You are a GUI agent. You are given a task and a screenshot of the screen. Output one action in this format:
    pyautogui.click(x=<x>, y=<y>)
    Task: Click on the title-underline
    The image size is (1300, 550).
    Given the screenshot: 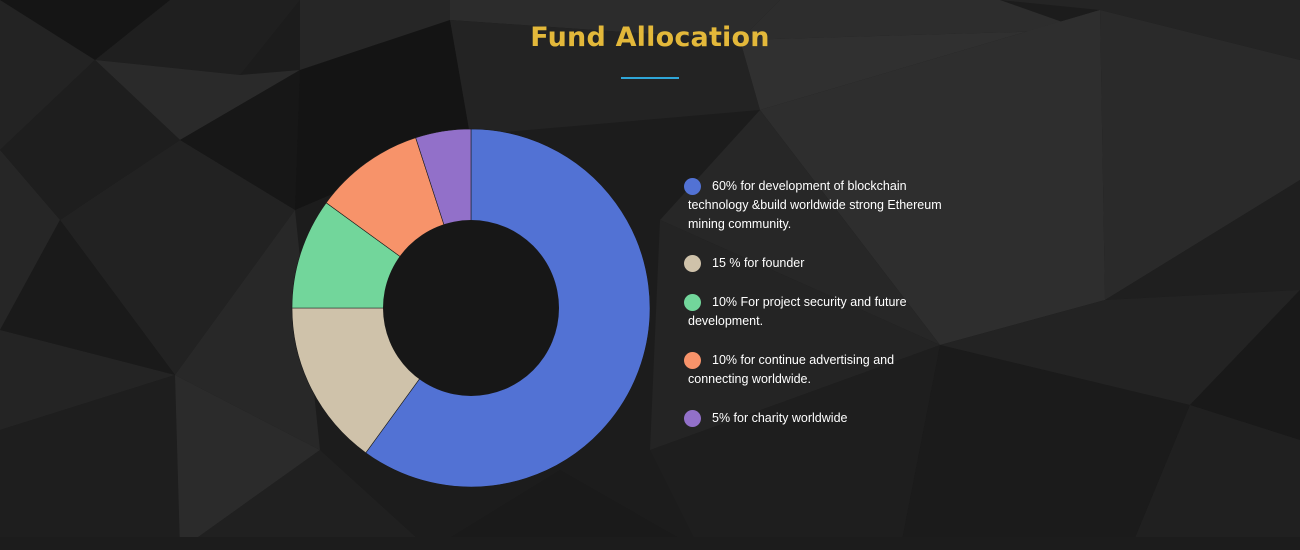 What is the action you would take?
    pyautogui.click(x=650, y=78)
    